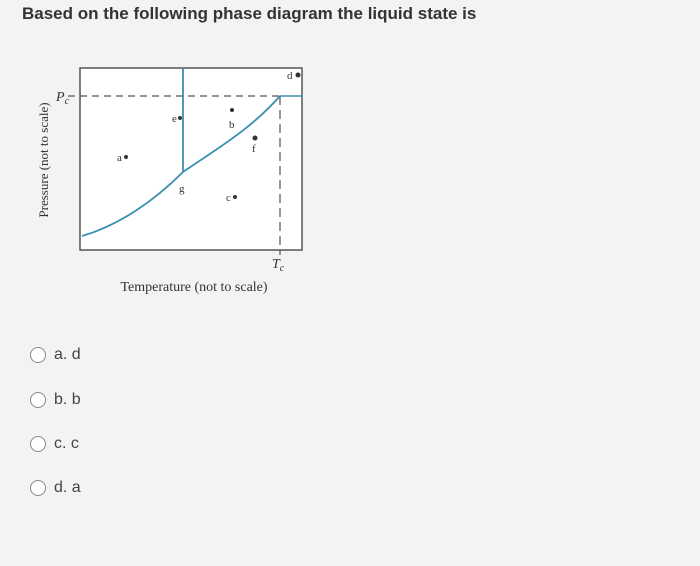 The width and height of the screenshot is (700, 566). I want to click on option-text: a. d, so click(67, 354).